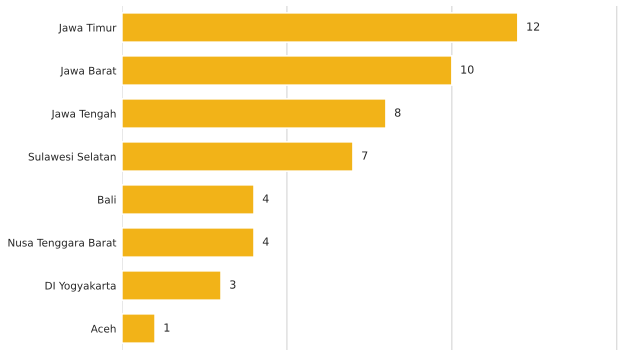  I want to click on data-label: 10, so click(467, 69).